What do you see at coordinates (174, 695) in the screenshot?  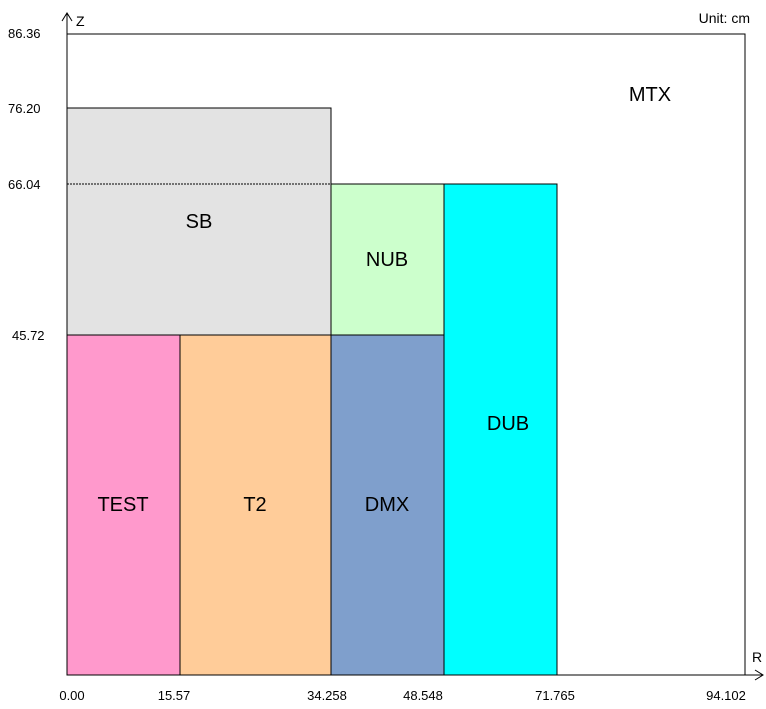 I see `r-tick-label: 15.57` at bounding box center [174, 695].